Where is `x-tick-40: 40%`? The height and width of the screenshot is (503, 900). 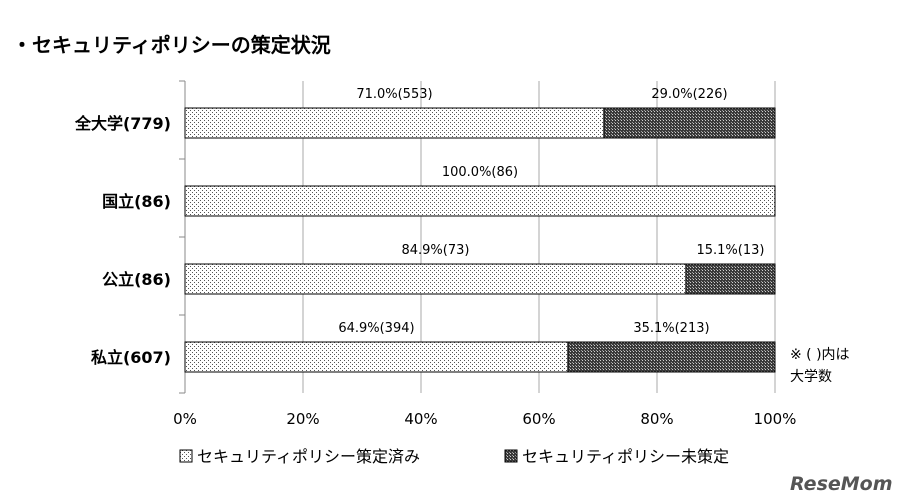
x-tick-40: 40% is located at coordinates (420, 419).